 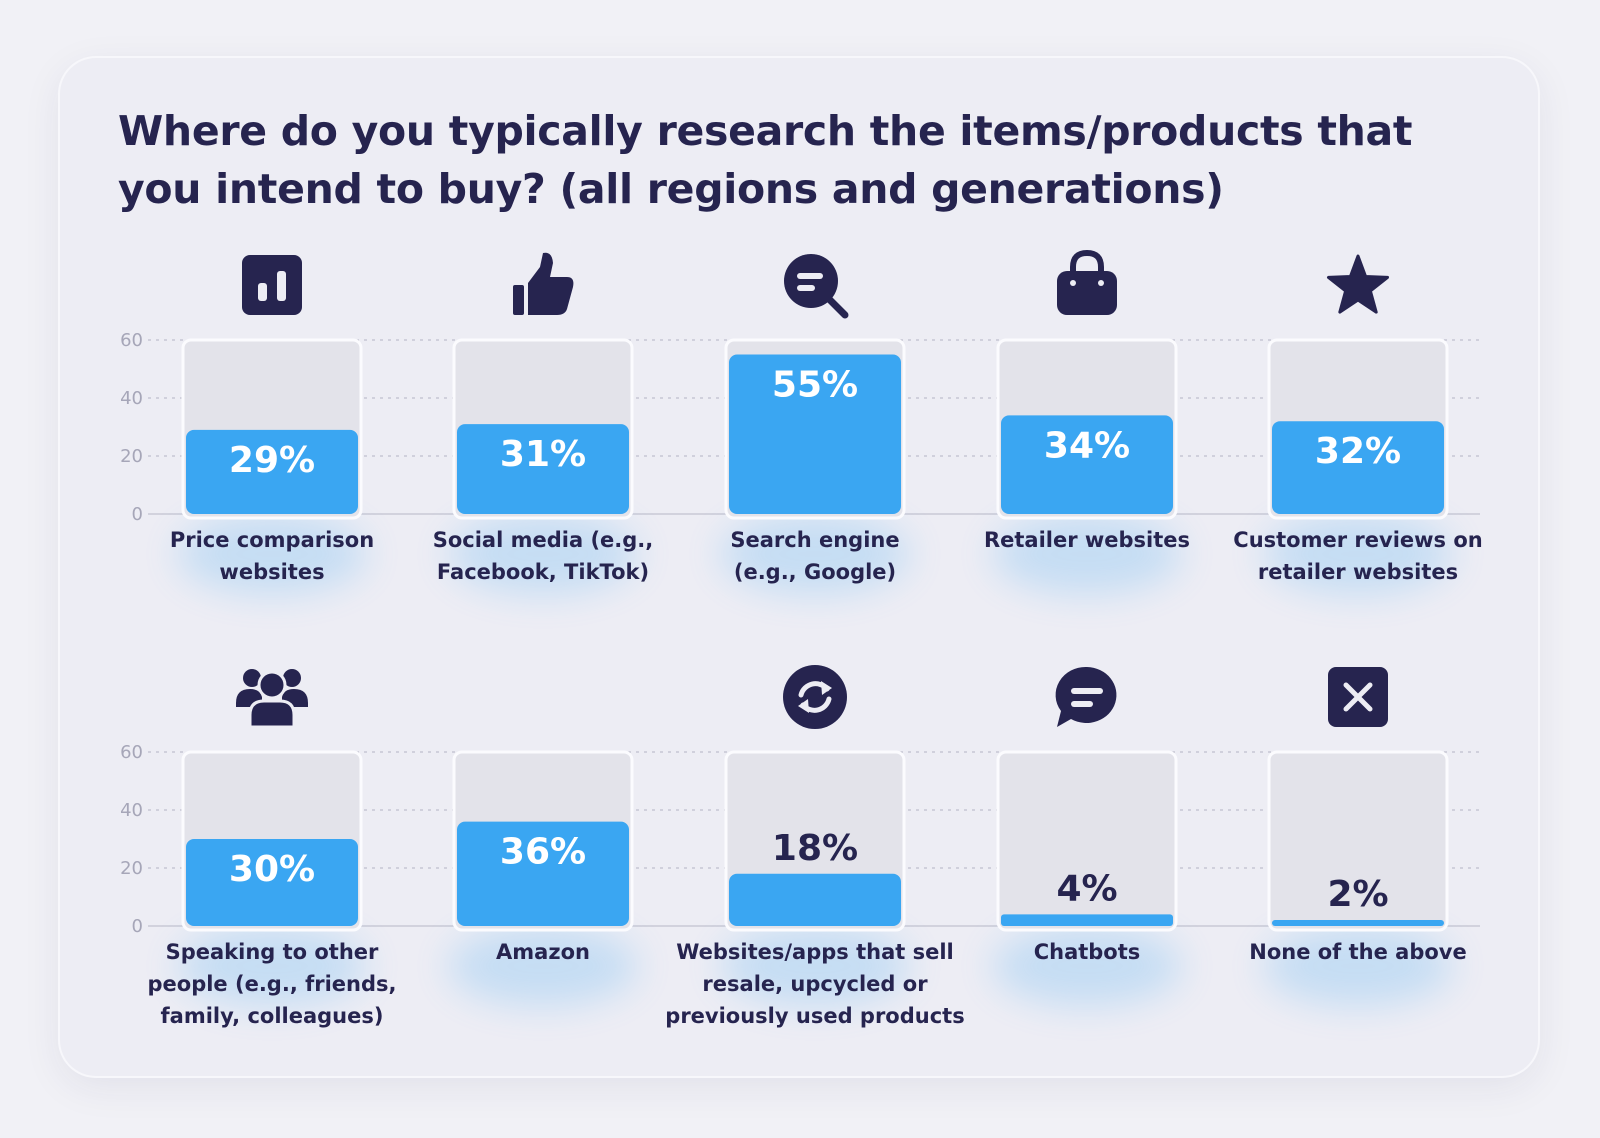 I want to click on data-label: 31%, so click(x=543, y=454).